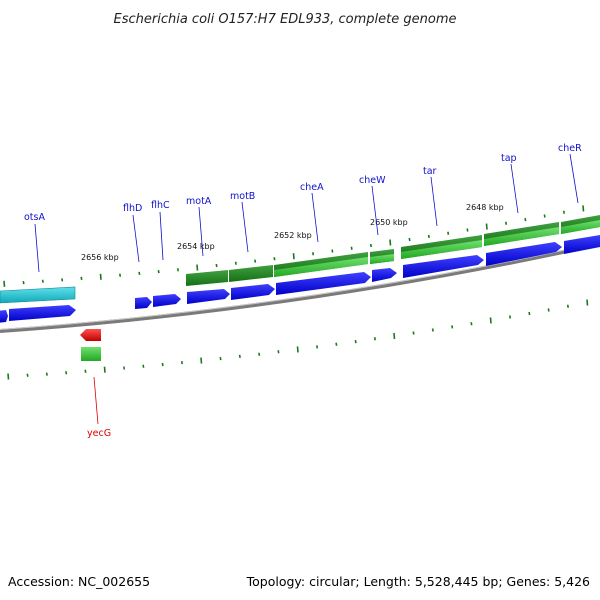 Image resolution: width=600 pixels, height=600 pixels. I want to click on forward-cds-track, so click(300, 279).